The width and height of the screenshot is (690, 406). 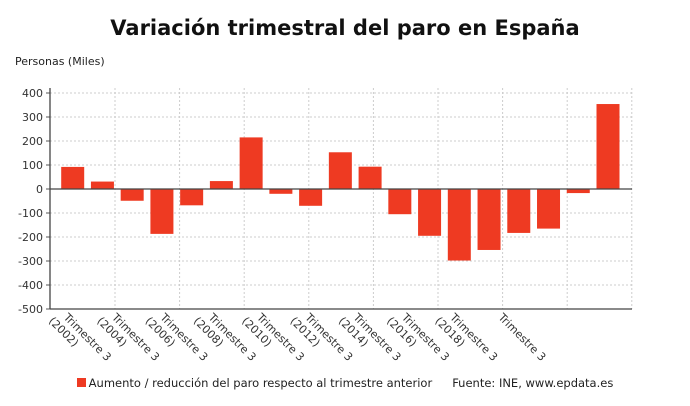 What do you see at coordinates (30, 309) in the screenshot?
I see `y-tick-label: -500` at bounding box center [30, 309].